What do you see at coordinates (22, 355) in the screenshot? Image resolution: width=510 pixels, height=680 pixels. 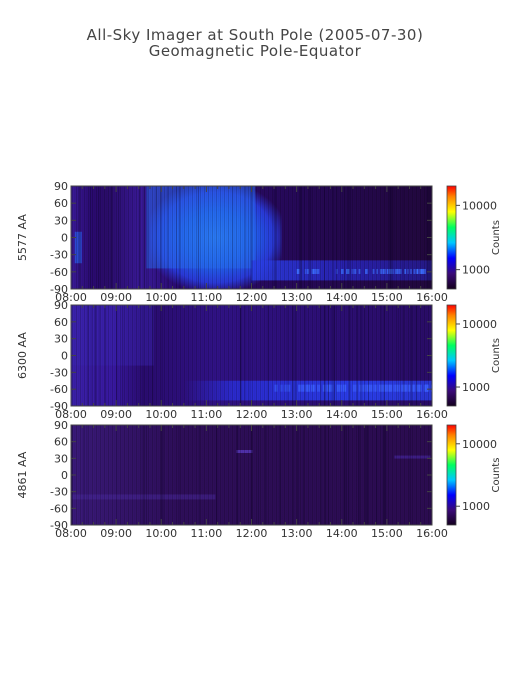 I see `y-axis-label: 6300 AA` at bounding box center [22, 355].